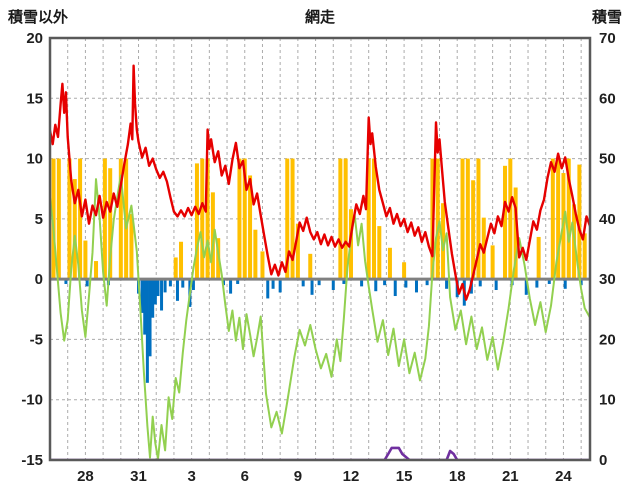  Describe the element at coordinates (298, 476) in the screenshot. I see `x-axis-tick: 9` at that location.